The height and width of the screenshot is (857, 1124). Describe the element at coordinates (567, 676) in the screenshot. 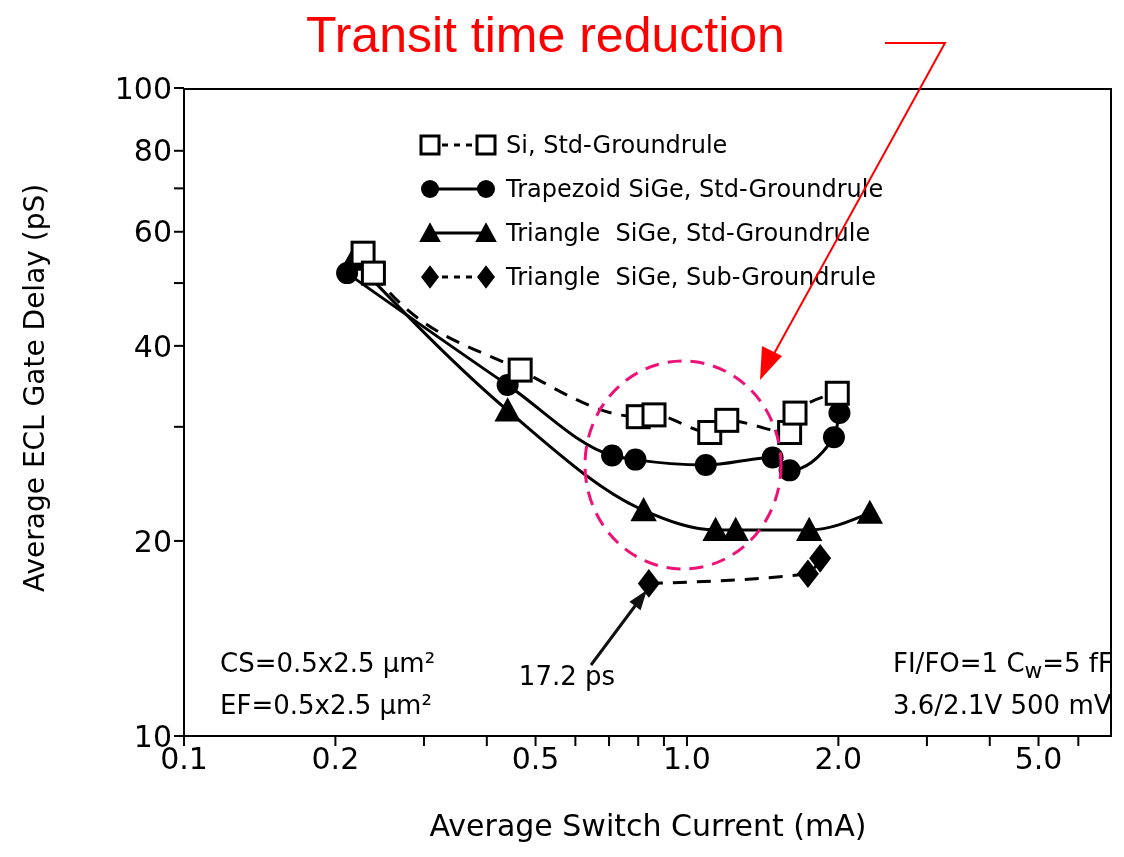

I see `annotation: 17.2 ps` at that location.